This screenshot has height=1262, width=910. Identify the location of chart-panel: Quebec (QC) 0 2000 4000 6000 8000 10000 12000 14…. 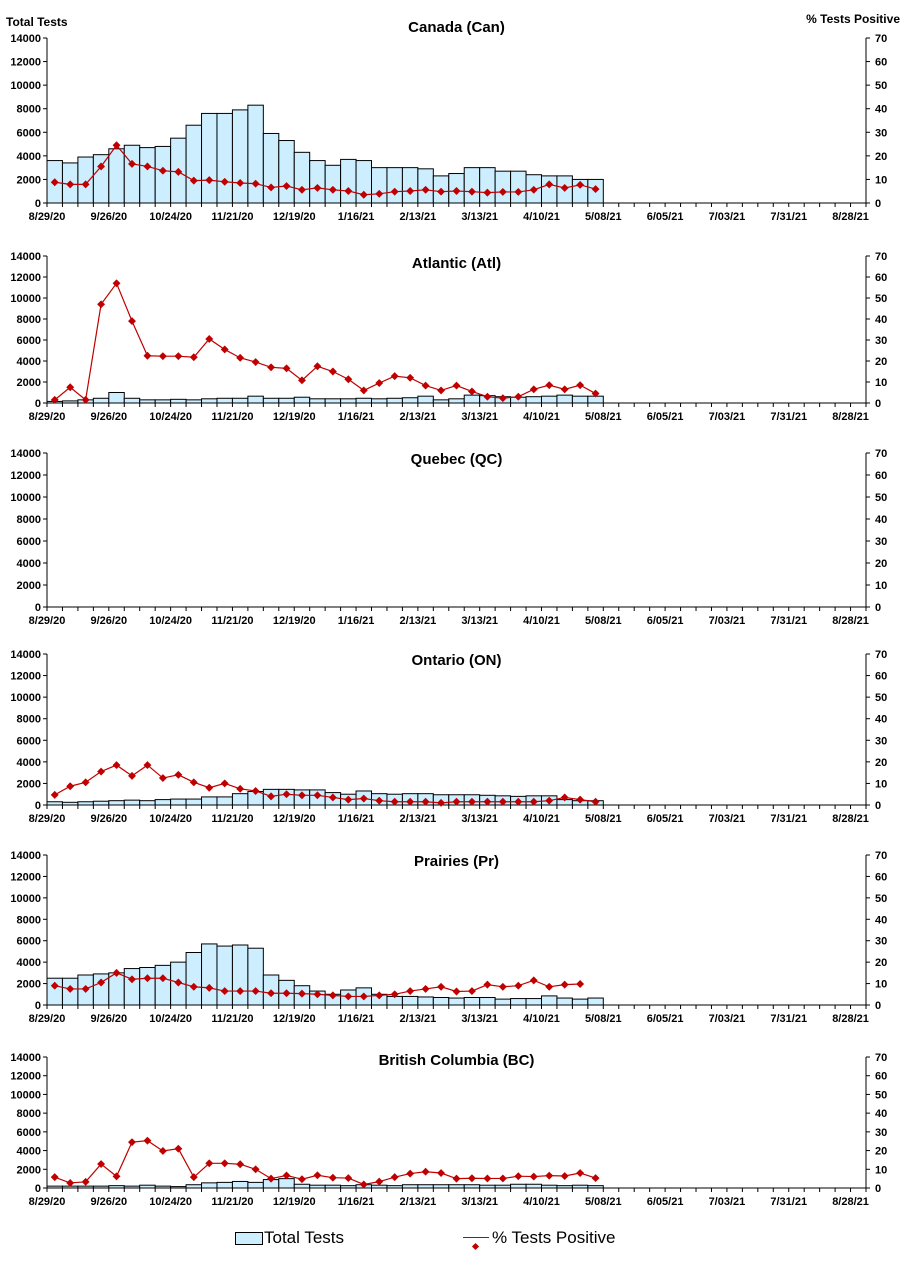
(448, 537).